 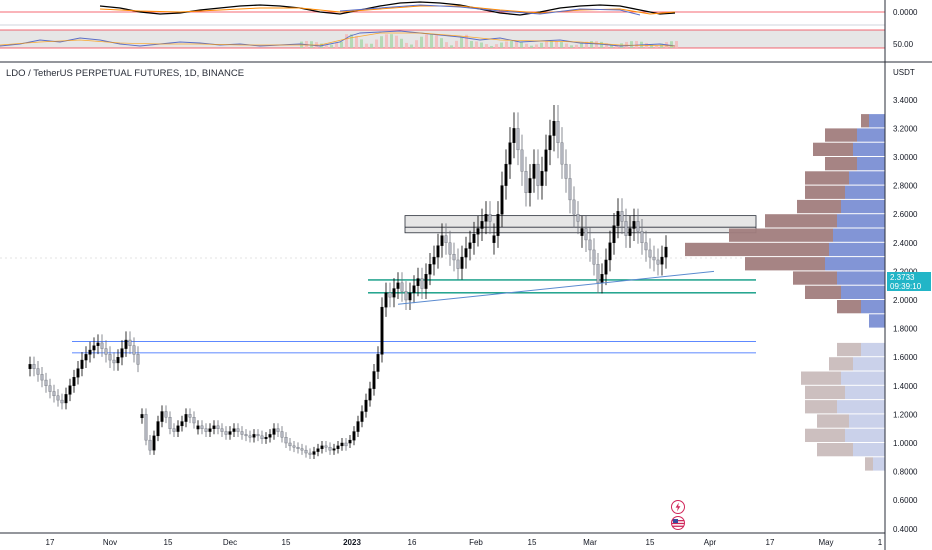 I want to click on price-tick-label: 1.6000, so click(x=905, y=357).